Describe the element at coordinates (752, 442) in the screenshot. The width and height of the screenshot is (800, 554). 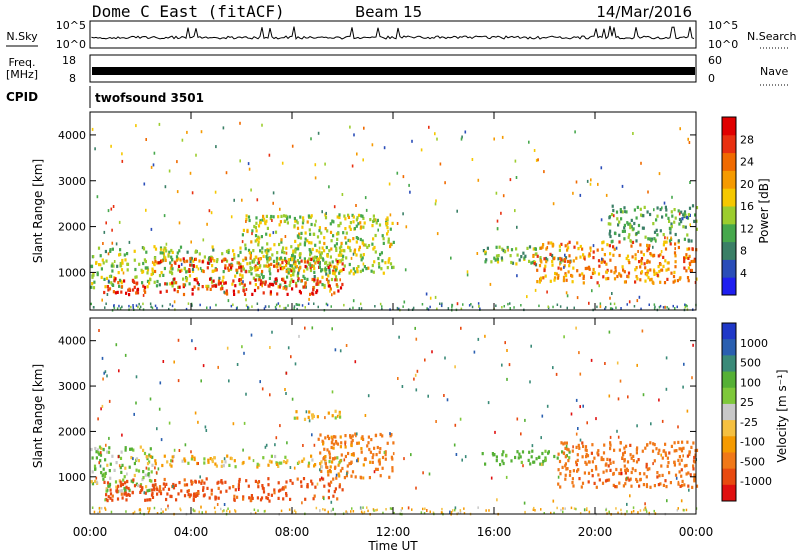
I see `colorbar-tick-label: -100` at that location.